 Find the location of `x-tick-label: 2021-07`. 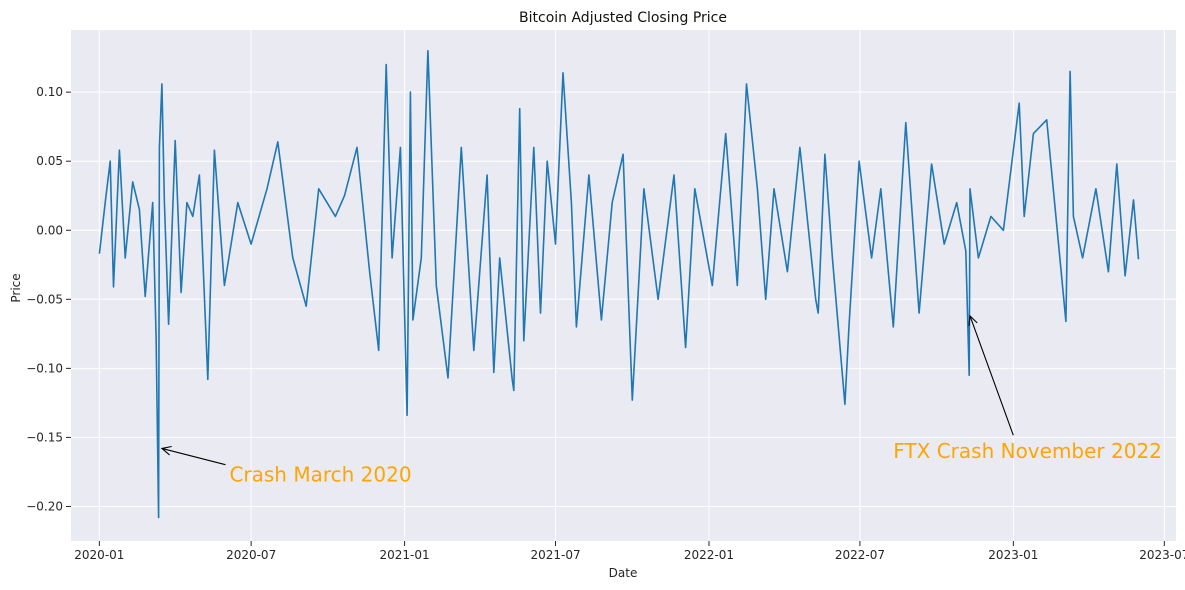

x-tick-label: 2021-07 is located at coordinates (555, 555).